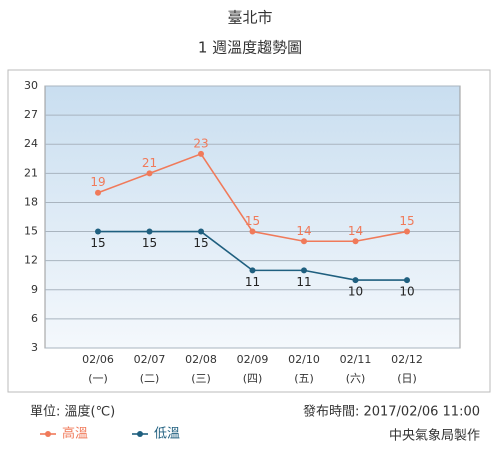  Describe the element at coordinates (31, 85) in the screenshot. I see `y-tick-label: 30` at that location.